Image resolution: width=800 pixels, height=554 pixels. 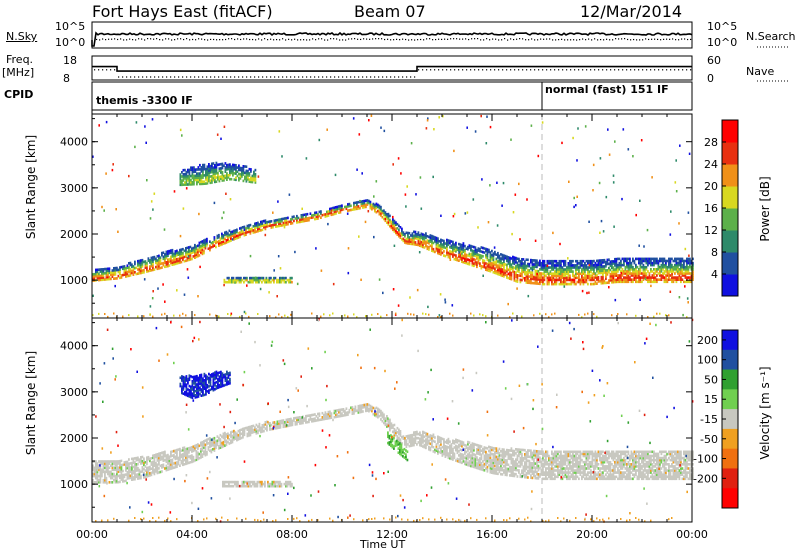 I want to click on cpid-right-text: normal (fast) 151 IF, so click(x=607, y=89).